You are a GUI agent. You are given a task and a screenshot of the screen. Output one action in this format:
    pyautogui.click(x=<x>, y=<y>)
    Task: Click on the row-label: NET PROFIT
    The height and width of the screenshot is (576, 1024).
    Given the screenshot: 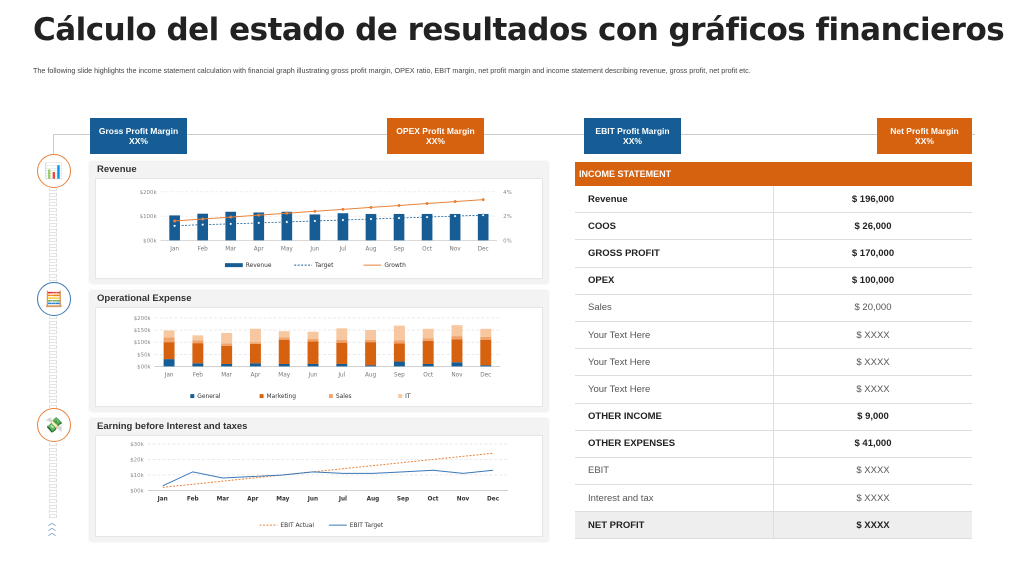 What is the action you would take?
    pyautogui.click(x=674, y=525)
    